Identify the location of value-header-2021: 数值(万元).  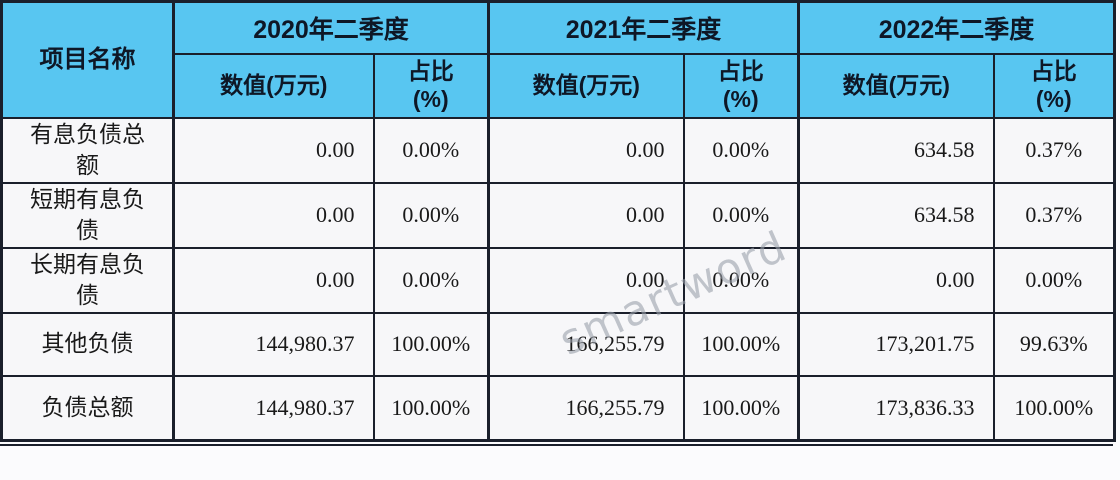
(586, 85).